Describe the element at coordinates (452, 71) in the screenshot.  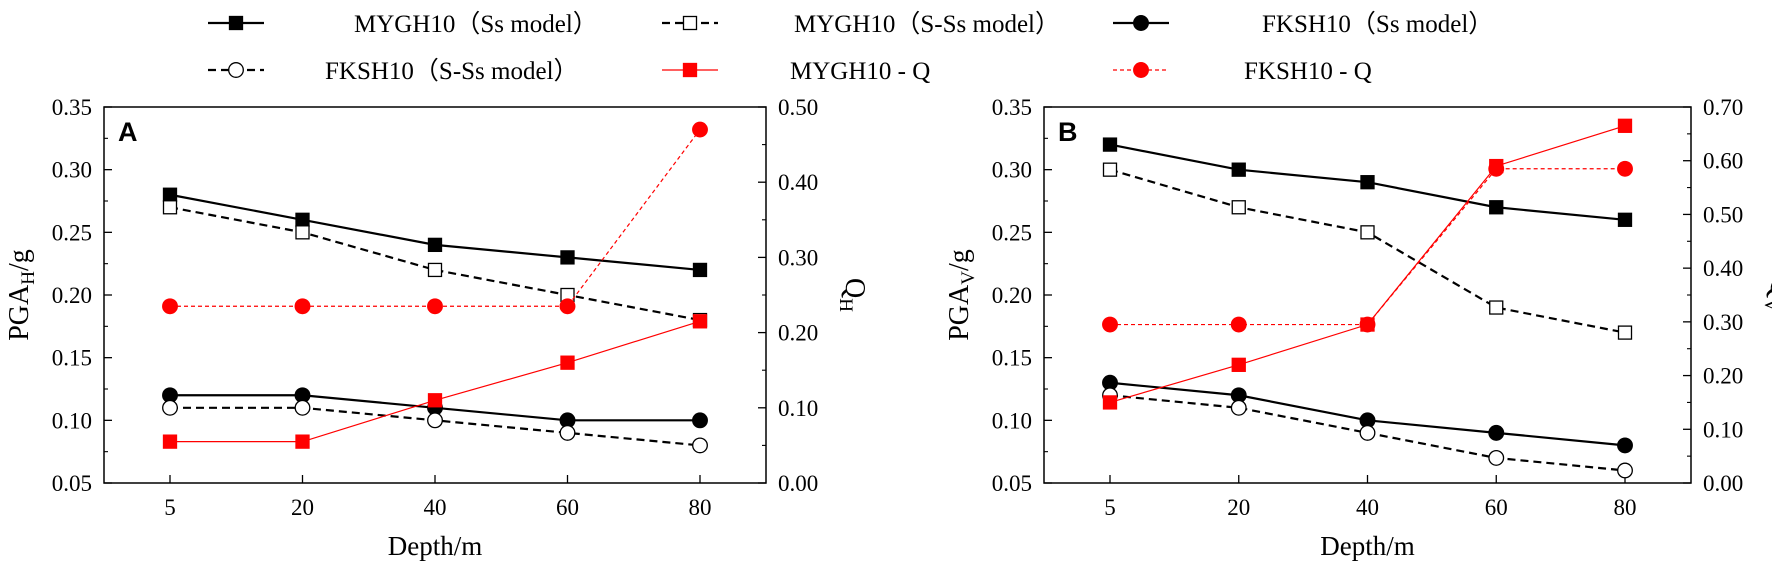
I see `legend-label: FKSH10（S-Ss model）` at that location.